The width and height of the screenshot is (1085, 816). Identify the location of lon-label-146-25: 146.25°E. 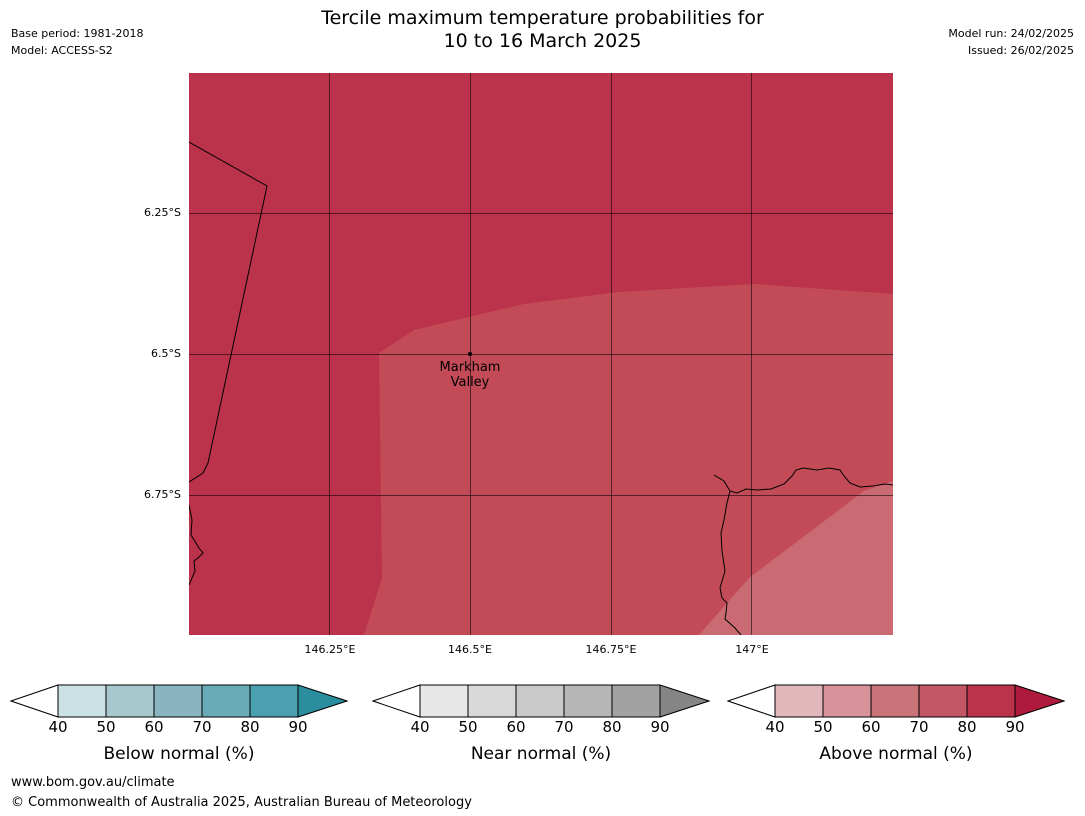
(330, 649).